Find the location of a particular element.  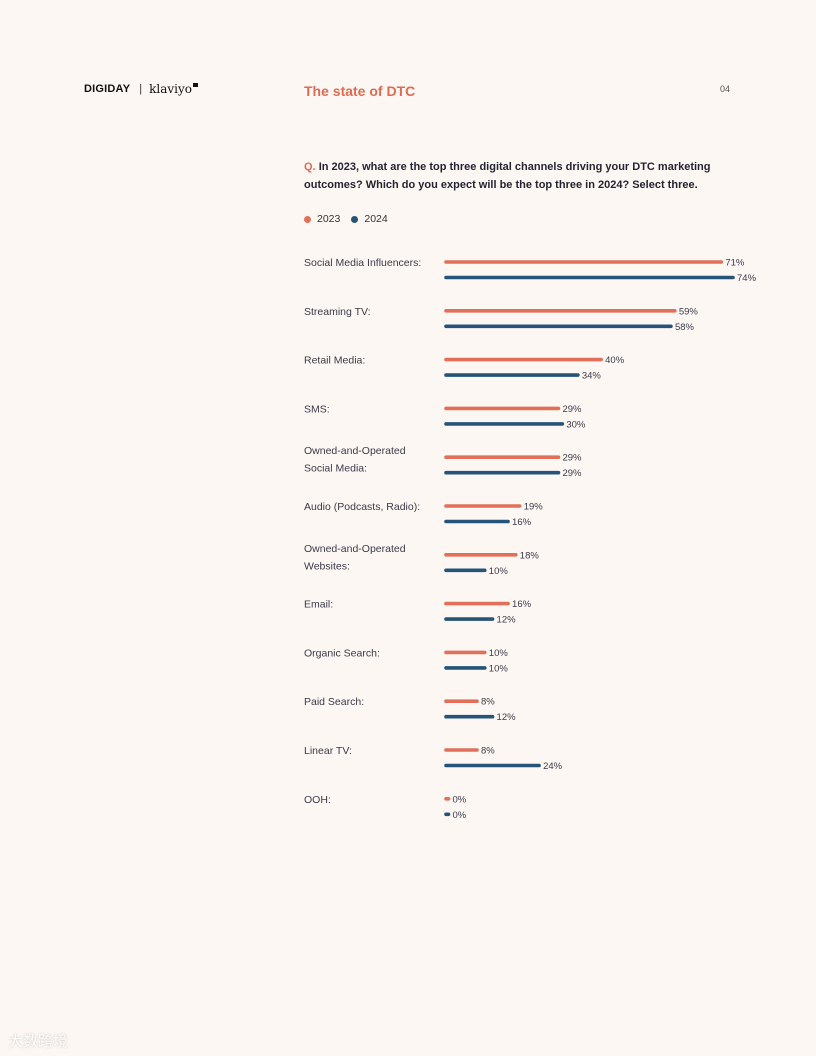

legend-item-2024: 2024 is located at coordinates (369, 219).